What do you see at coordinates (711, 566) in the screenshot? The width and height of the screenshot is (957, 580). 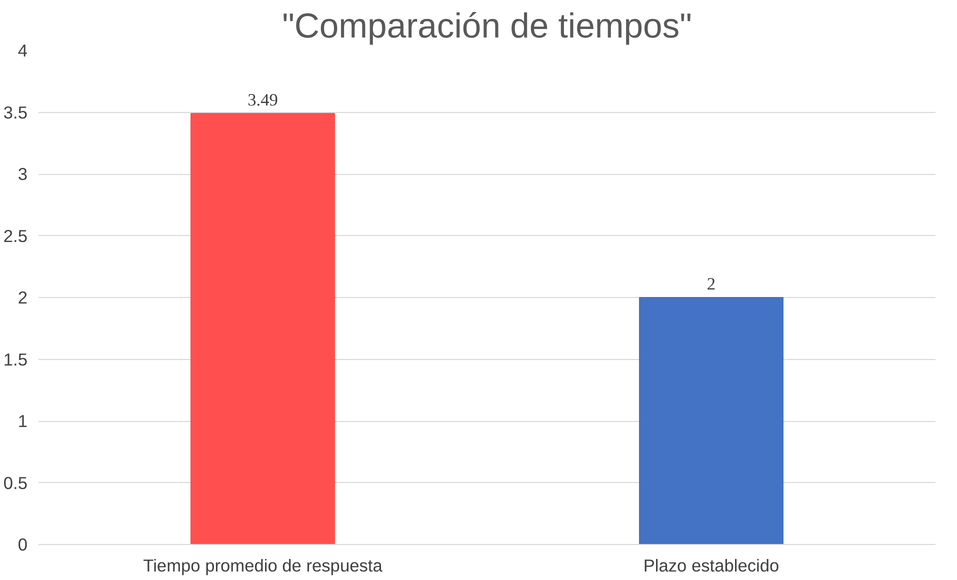 I see `x-tick-label: Plazo establecido` at bounding box center [711, 566].